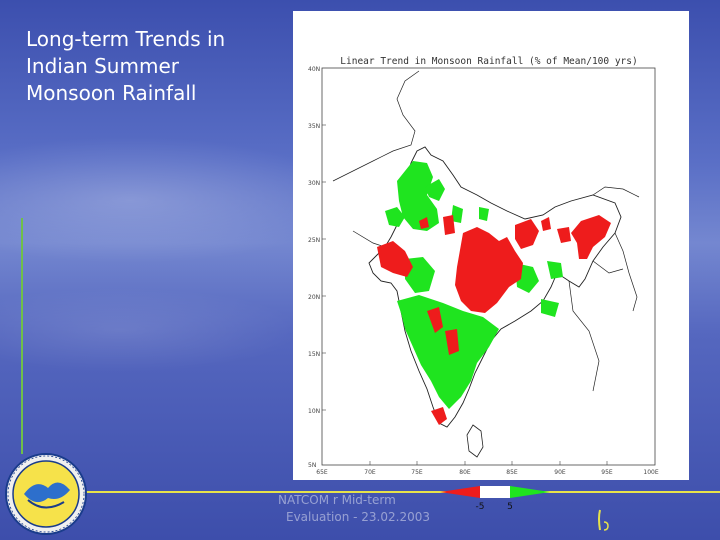 The width and height of the screenshot is (720, 540). What do you see at coordinates (314, 183) in the screenshot?
I see `lat-label: 30N` at bounding box center [314, 183].